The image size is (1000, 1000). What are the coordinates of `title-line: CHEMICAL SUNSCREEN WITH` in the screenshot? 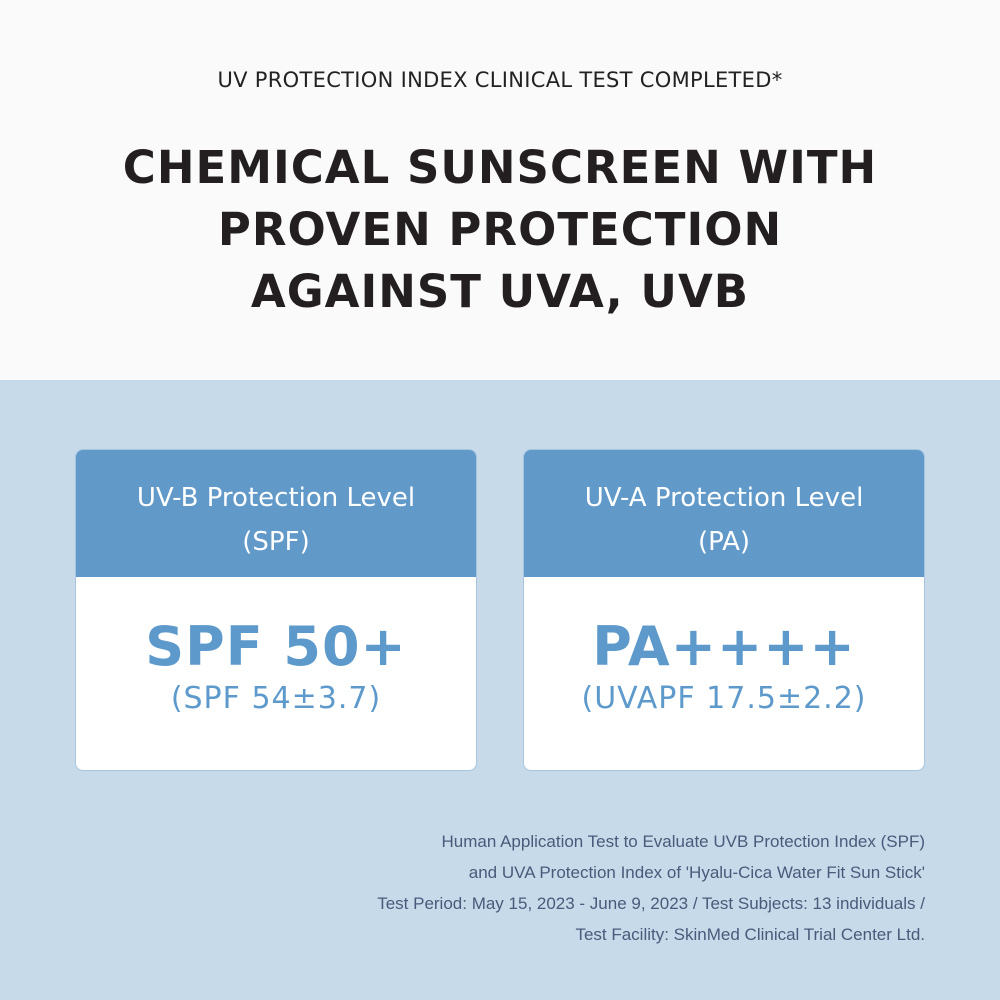 It's located at (500, 167).